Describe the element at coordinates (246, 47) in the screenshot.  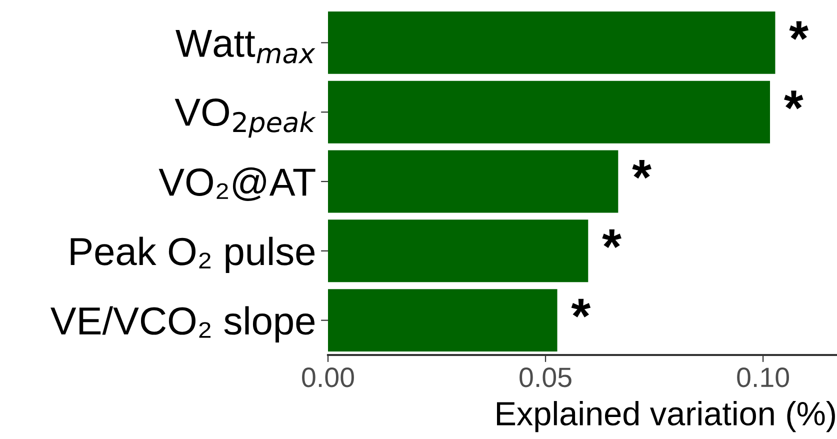
I see `y-tick-label: Watt$_{max}$` at that location.